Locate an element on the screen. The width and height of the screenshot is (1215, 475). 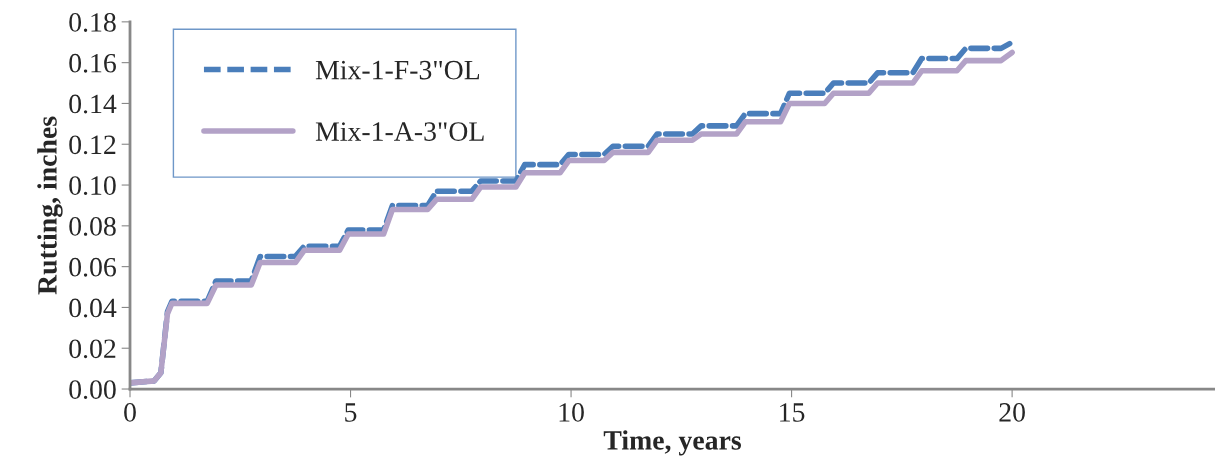
y-tick-label: 0.18 is located at coordinates (92, 22).